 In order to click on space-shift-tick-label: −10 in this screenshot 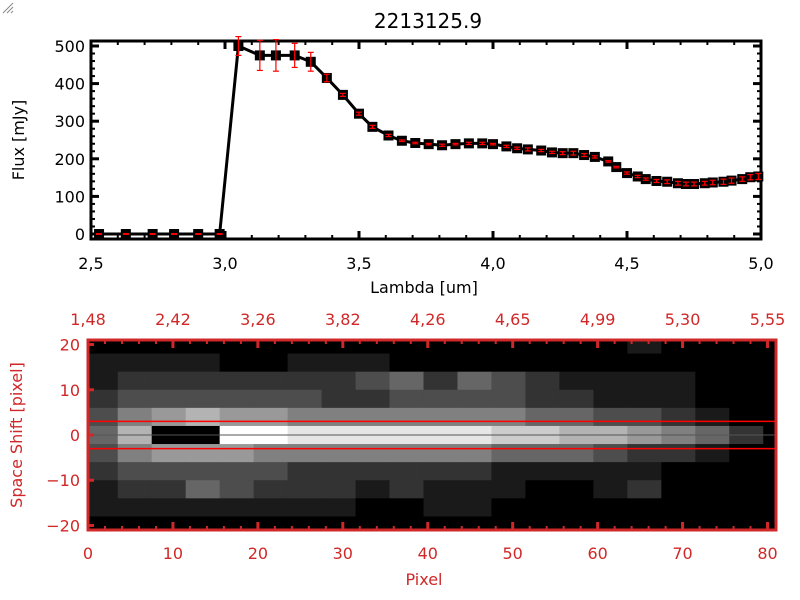, I will do `click(63, 480)`.